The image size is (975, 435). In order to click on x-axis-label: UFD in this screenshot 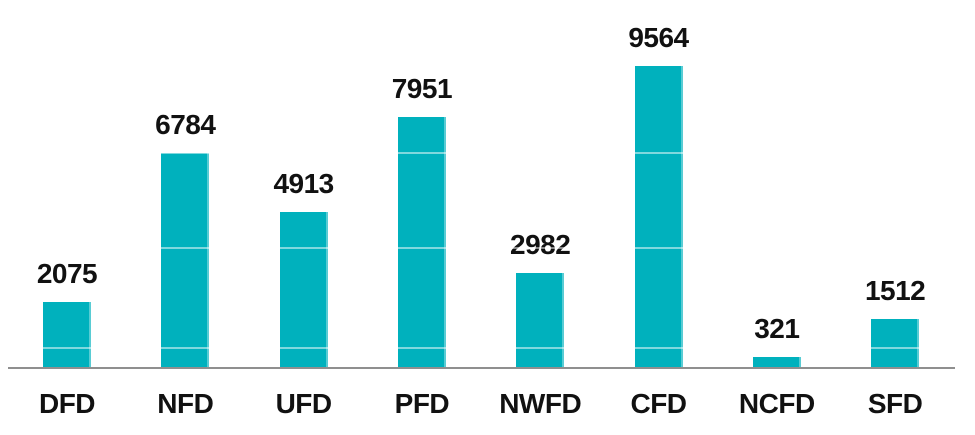, I will do `click(304, 403)`.